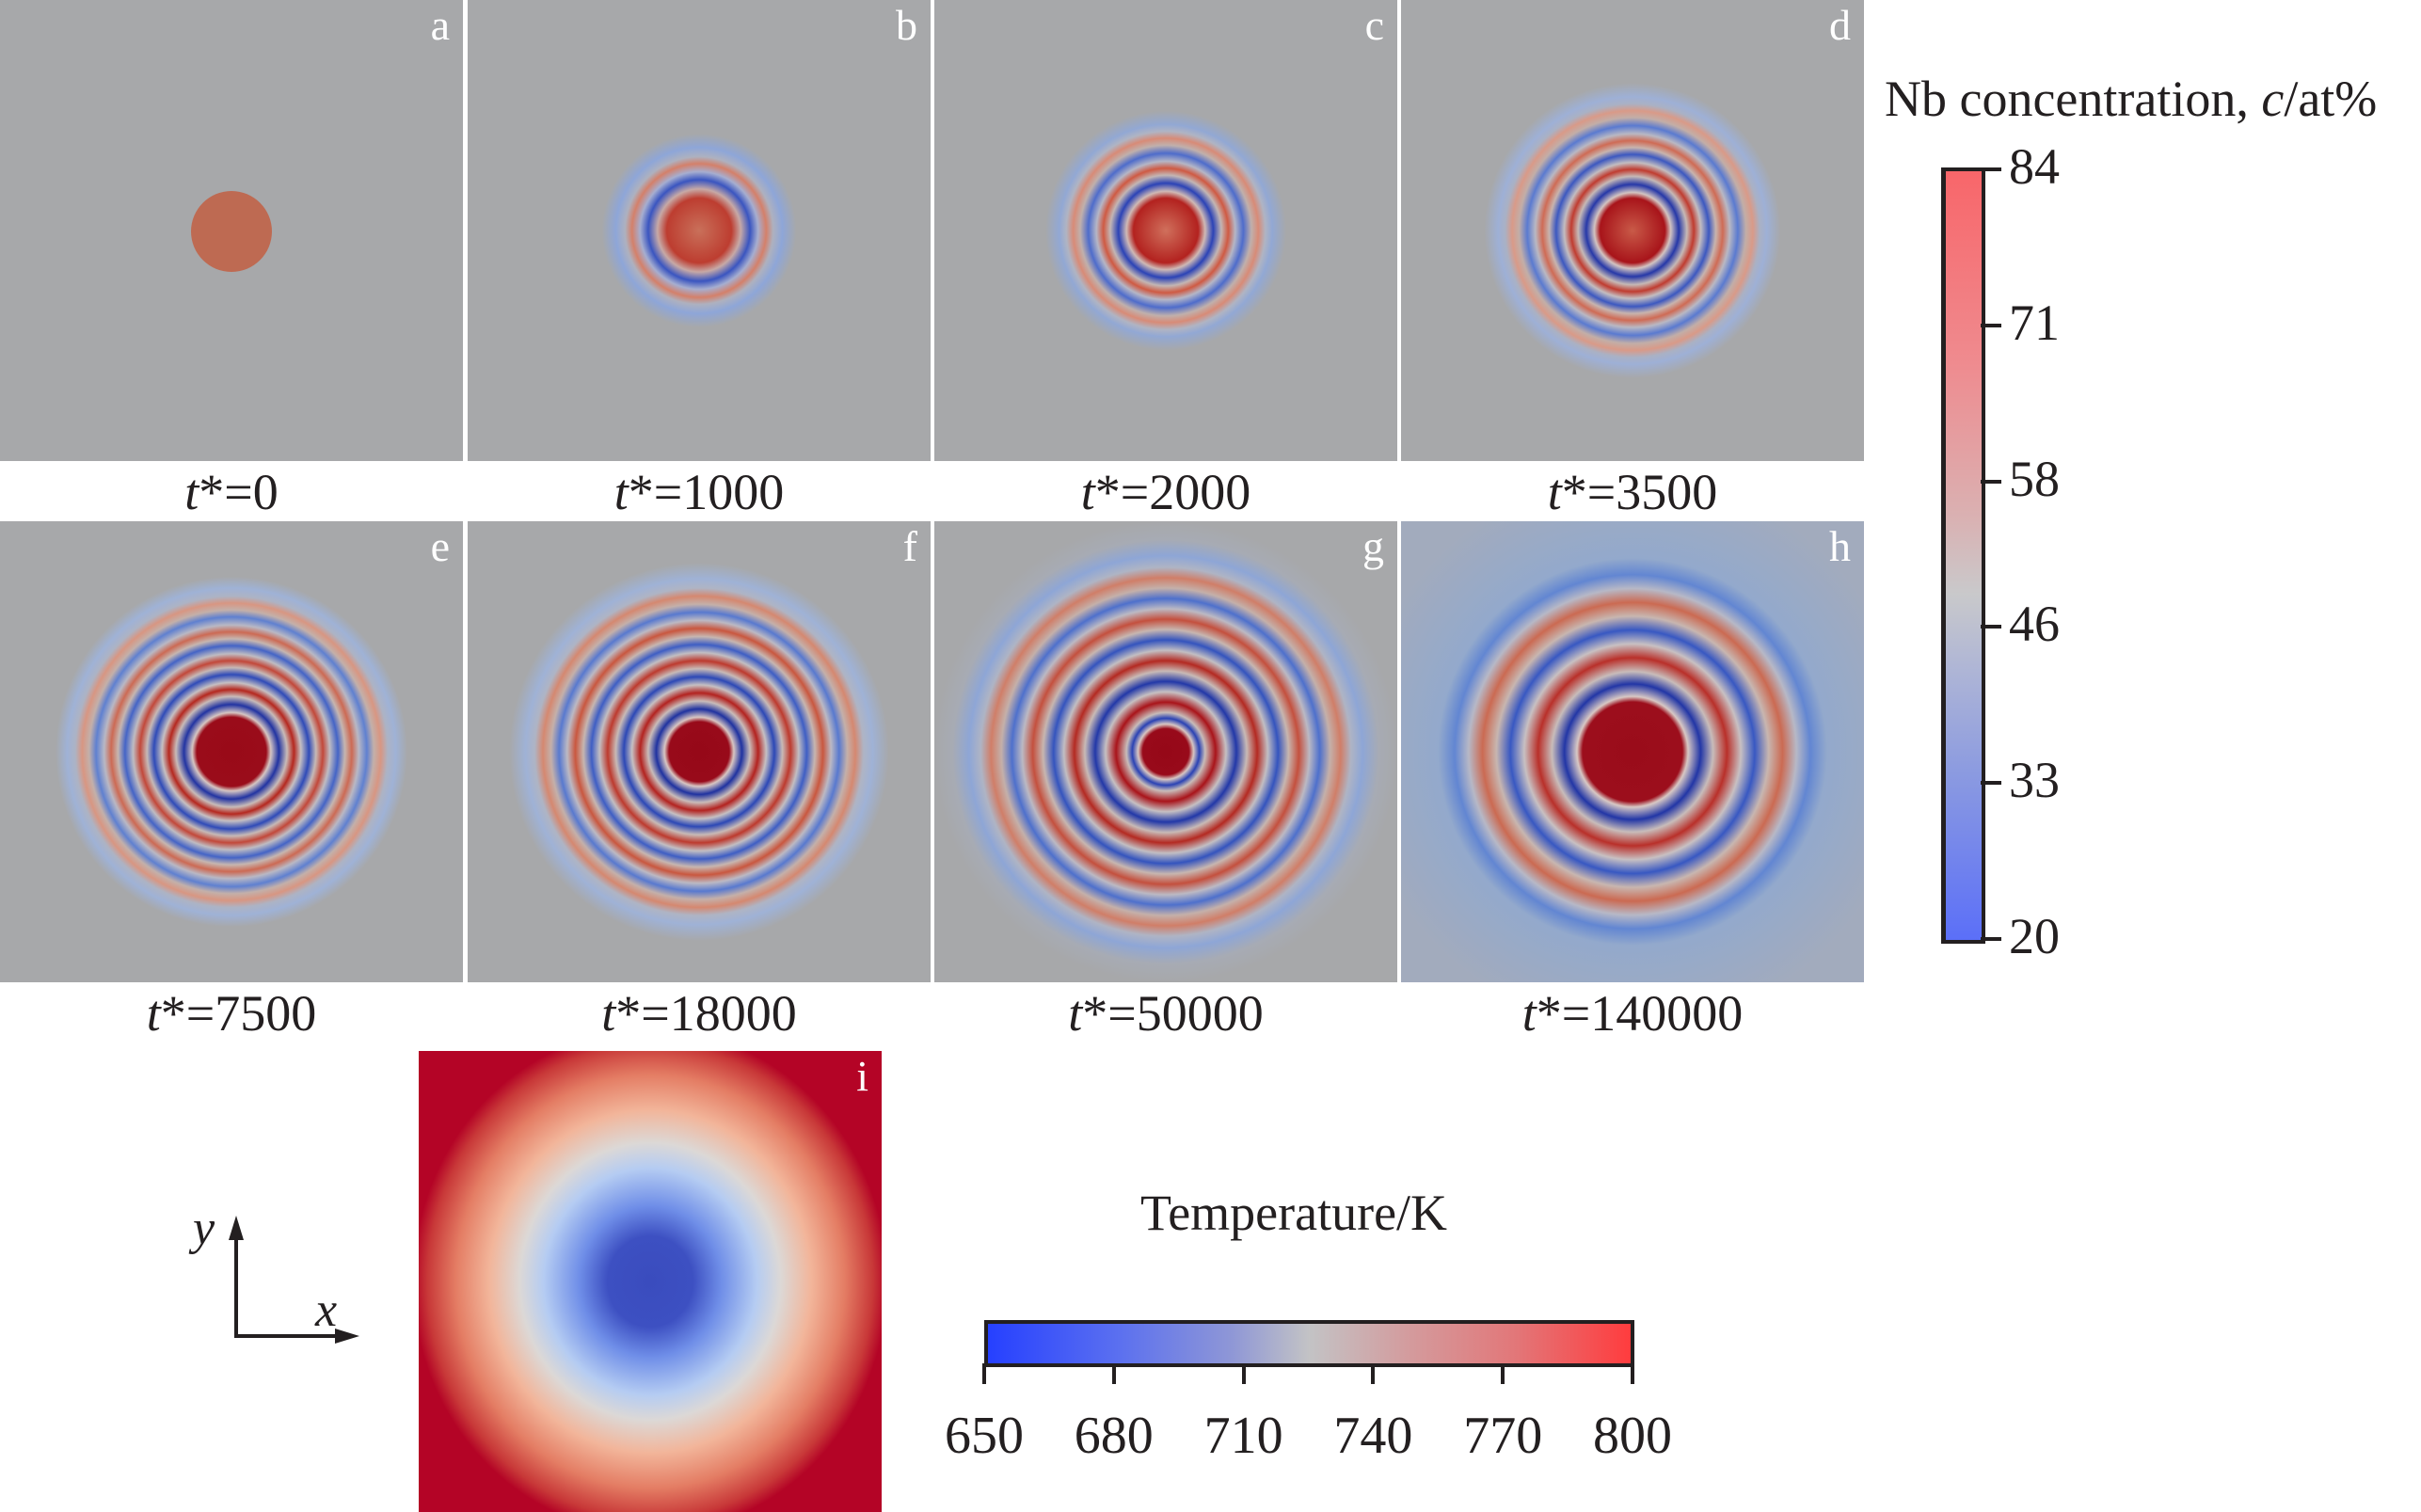 The height and width of the screenshot is (1512, 2421). Describe the element at coordinates (1373, 1436) in the screenshot. I see `colorbar-tick-label: 740` at that location.